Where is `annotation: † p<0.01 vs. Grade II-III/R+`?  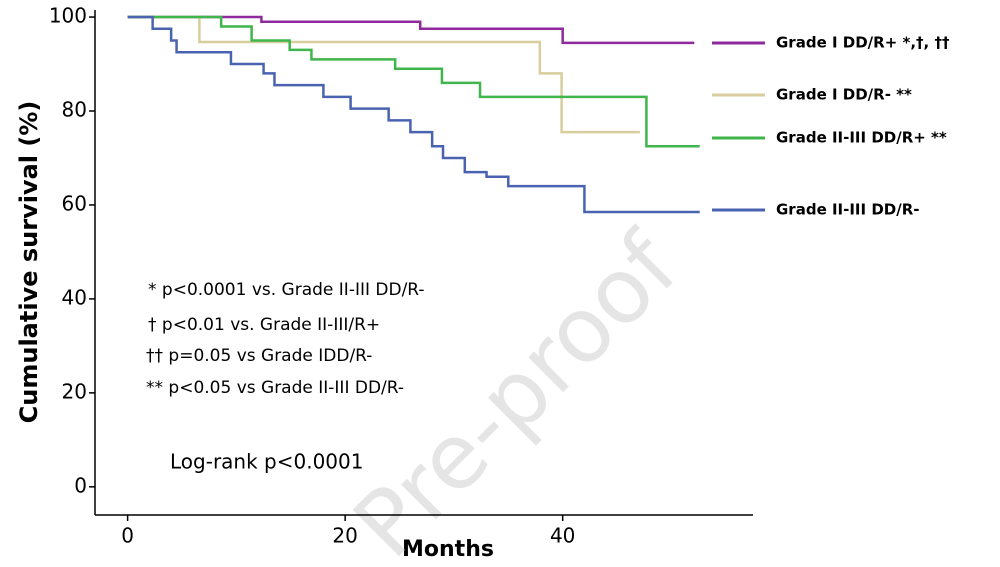 annotation: † p<0.01 vs. Grade II-III/R+ is located at coordinates (264, 325).